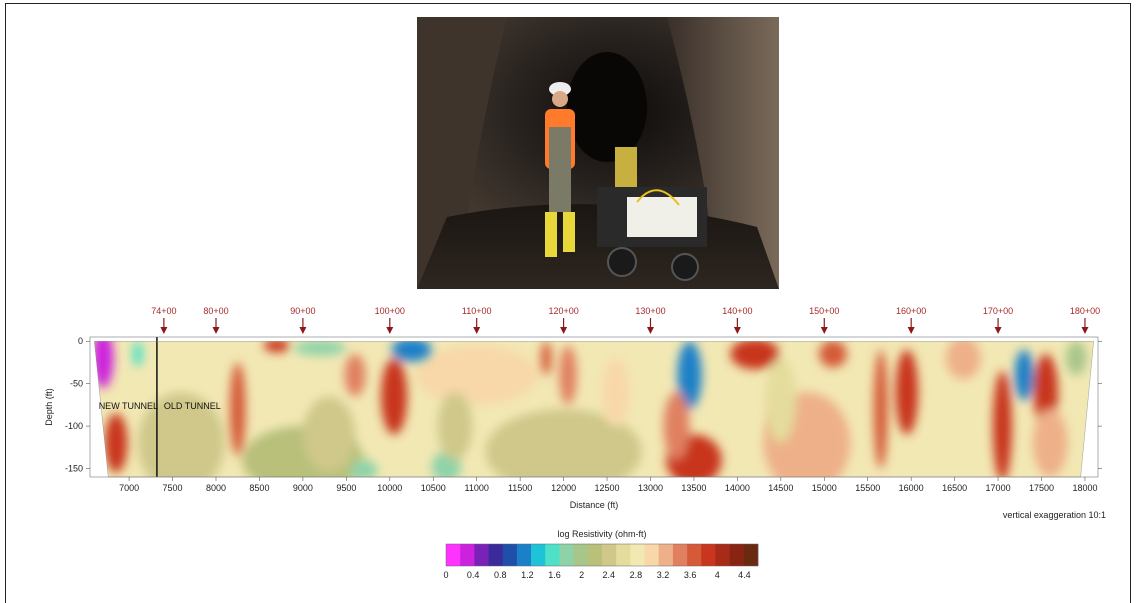 The width and height of the screenshot is (1142, 603). What do you see at coordinates (303, 488) in the screenshot?
I see `x-tick-label: 9000` at bounding box center [303, 488].